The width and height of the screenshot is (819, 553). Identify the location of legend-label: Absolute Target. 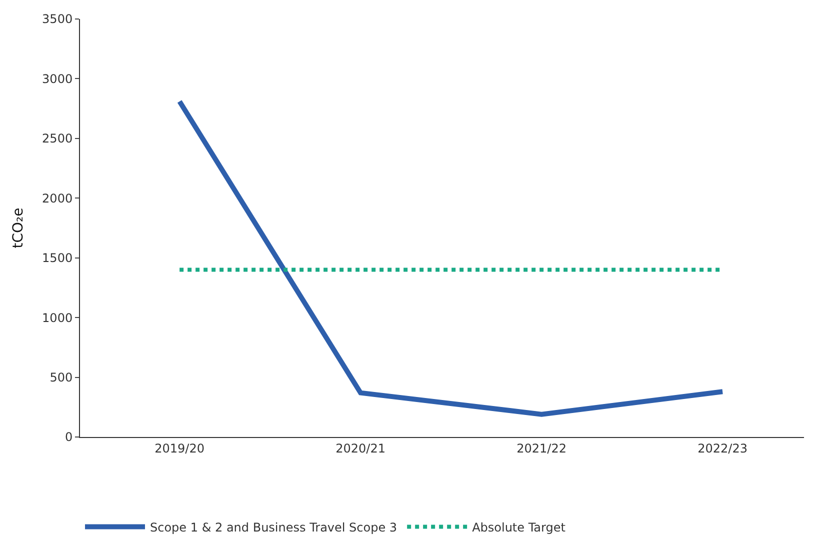
(519, 527).